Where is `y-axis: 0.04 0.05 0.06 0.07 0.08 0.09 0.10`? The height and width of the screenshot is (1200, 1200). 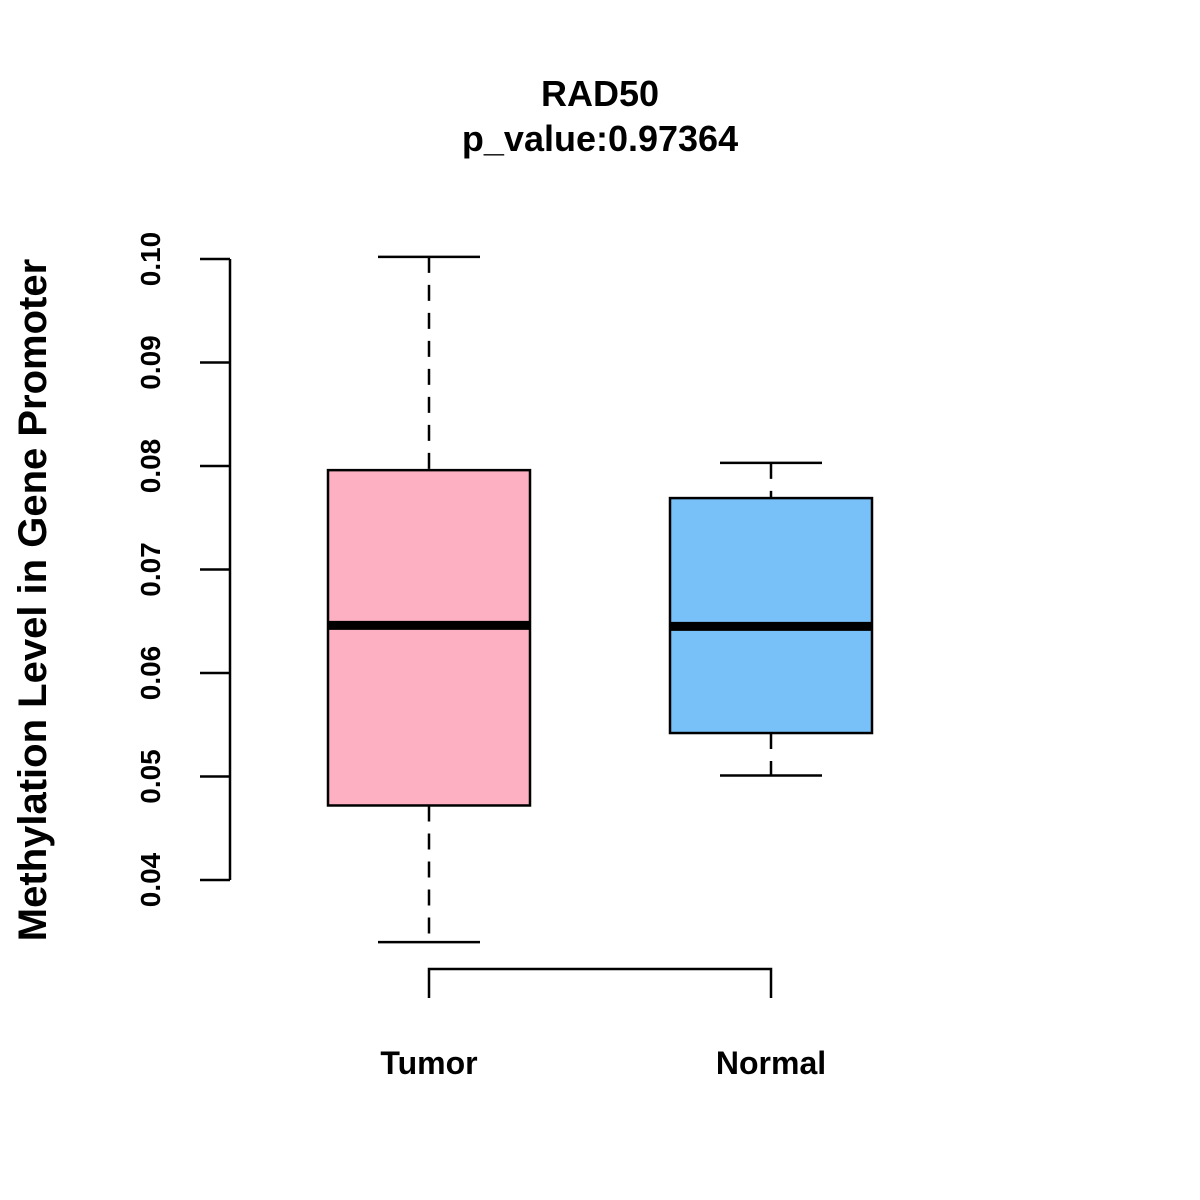
y-axis: 0.04 0.05 0.06 0.07 0.08 0.09 0.10 is located at coordinates (183, 569).